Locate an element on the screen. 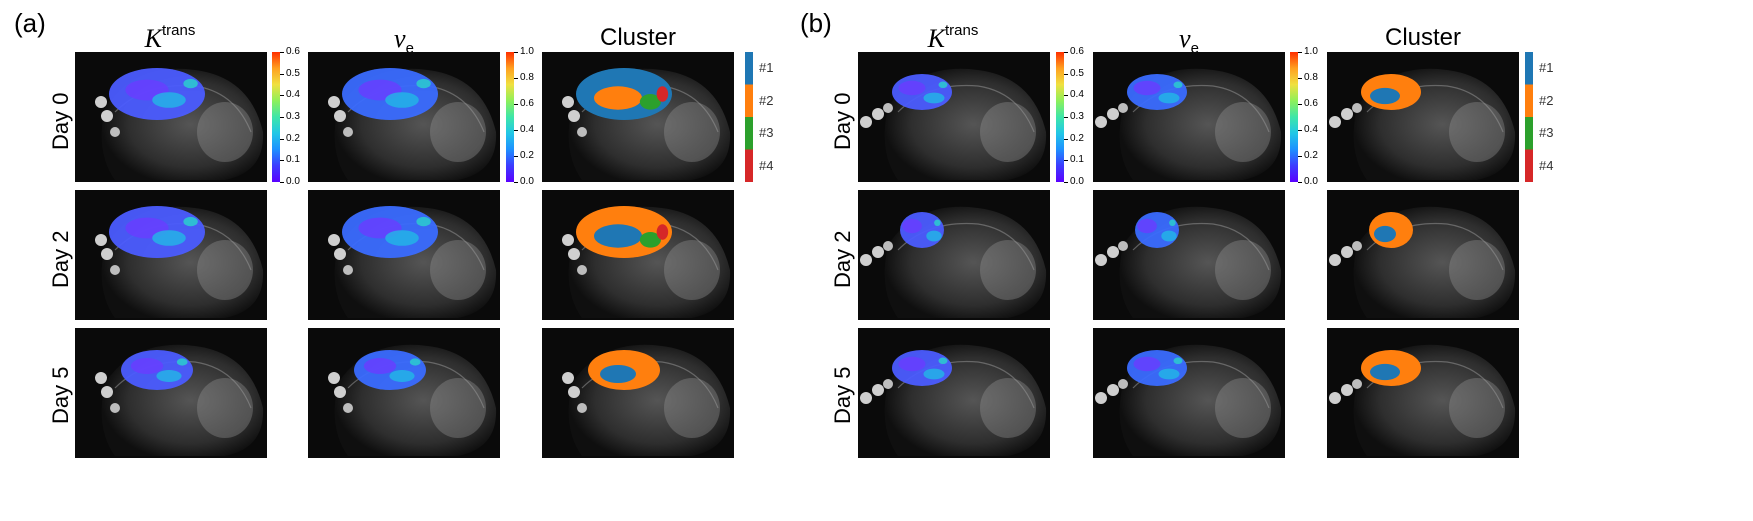 The width and height of the screenshot is (1753, 521). scan-cluster-day2-a is located at coordinates (638, 255).